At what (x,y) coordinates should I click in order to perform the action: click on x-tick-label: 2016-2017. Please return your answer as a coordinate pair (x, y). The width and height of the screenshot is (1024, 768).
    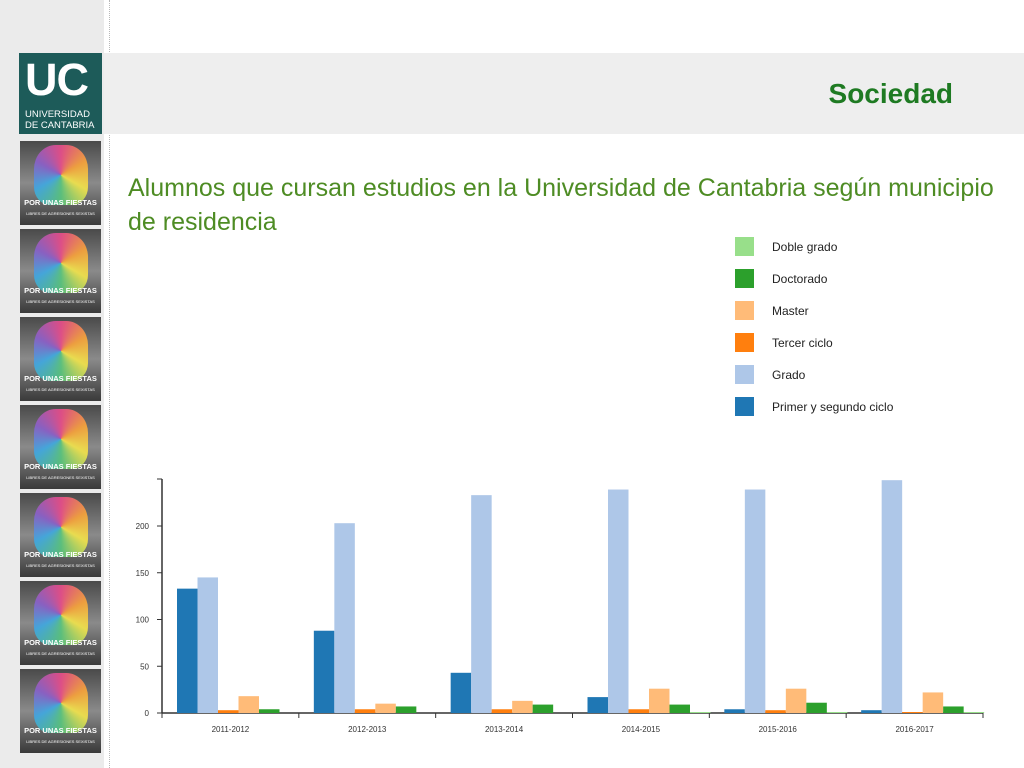
    Looking at the image, I should click on (914, 729).